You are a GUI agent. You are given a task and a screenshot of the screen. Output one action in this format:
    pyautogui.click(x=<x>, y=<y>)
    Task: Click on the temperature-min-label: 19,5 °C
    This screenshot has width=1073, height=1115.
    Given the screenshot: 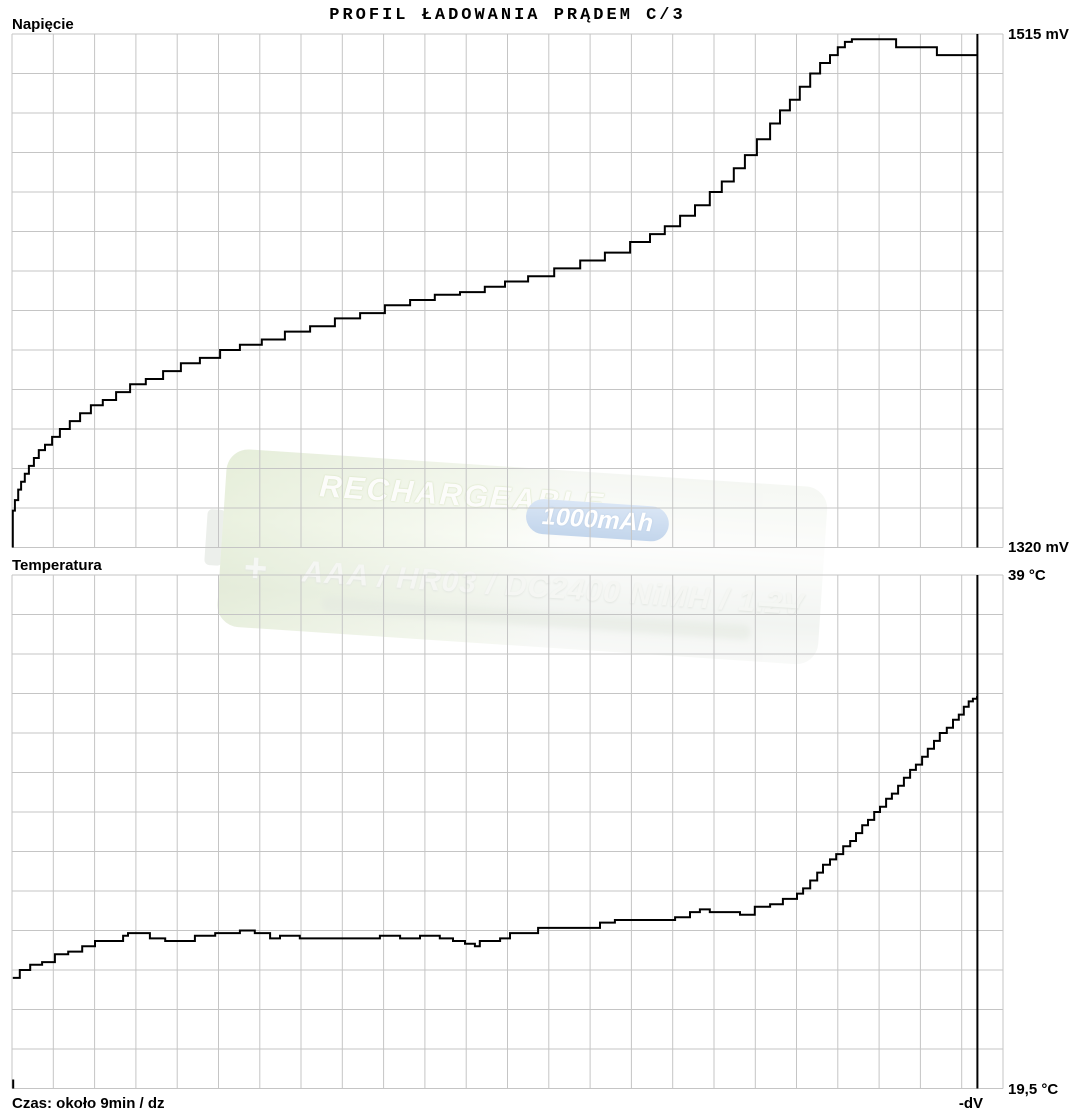 What is the action you would take?
    pyautogui.click(x=1033, y=1089)
    